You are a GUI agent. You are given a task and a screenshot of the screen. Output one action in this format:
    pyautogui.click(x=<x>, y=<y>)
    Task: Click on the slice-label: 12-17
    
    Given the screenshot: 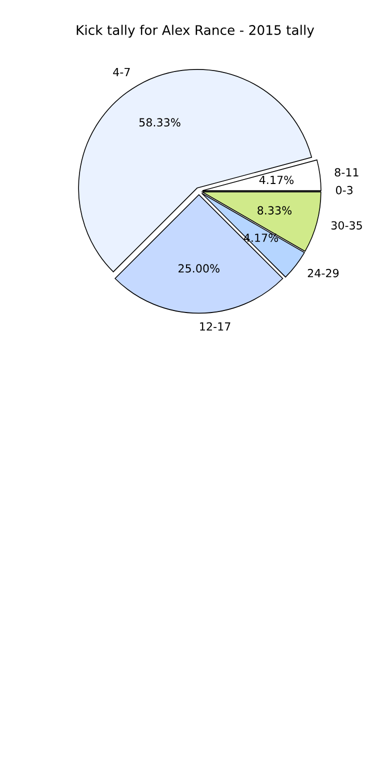 What is the action you would take?
    pyautogui.click(x=215, y=326)
    